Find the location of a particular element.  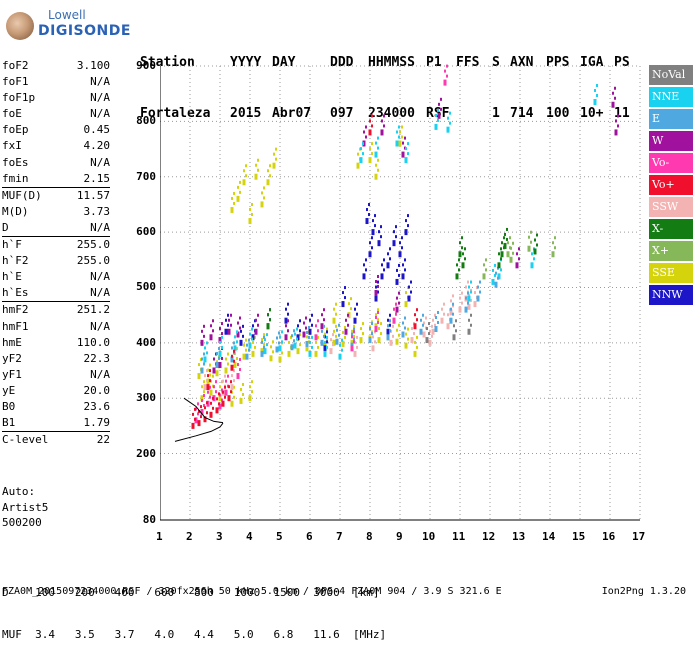

data-point-e is located at coordinates (337, 341).